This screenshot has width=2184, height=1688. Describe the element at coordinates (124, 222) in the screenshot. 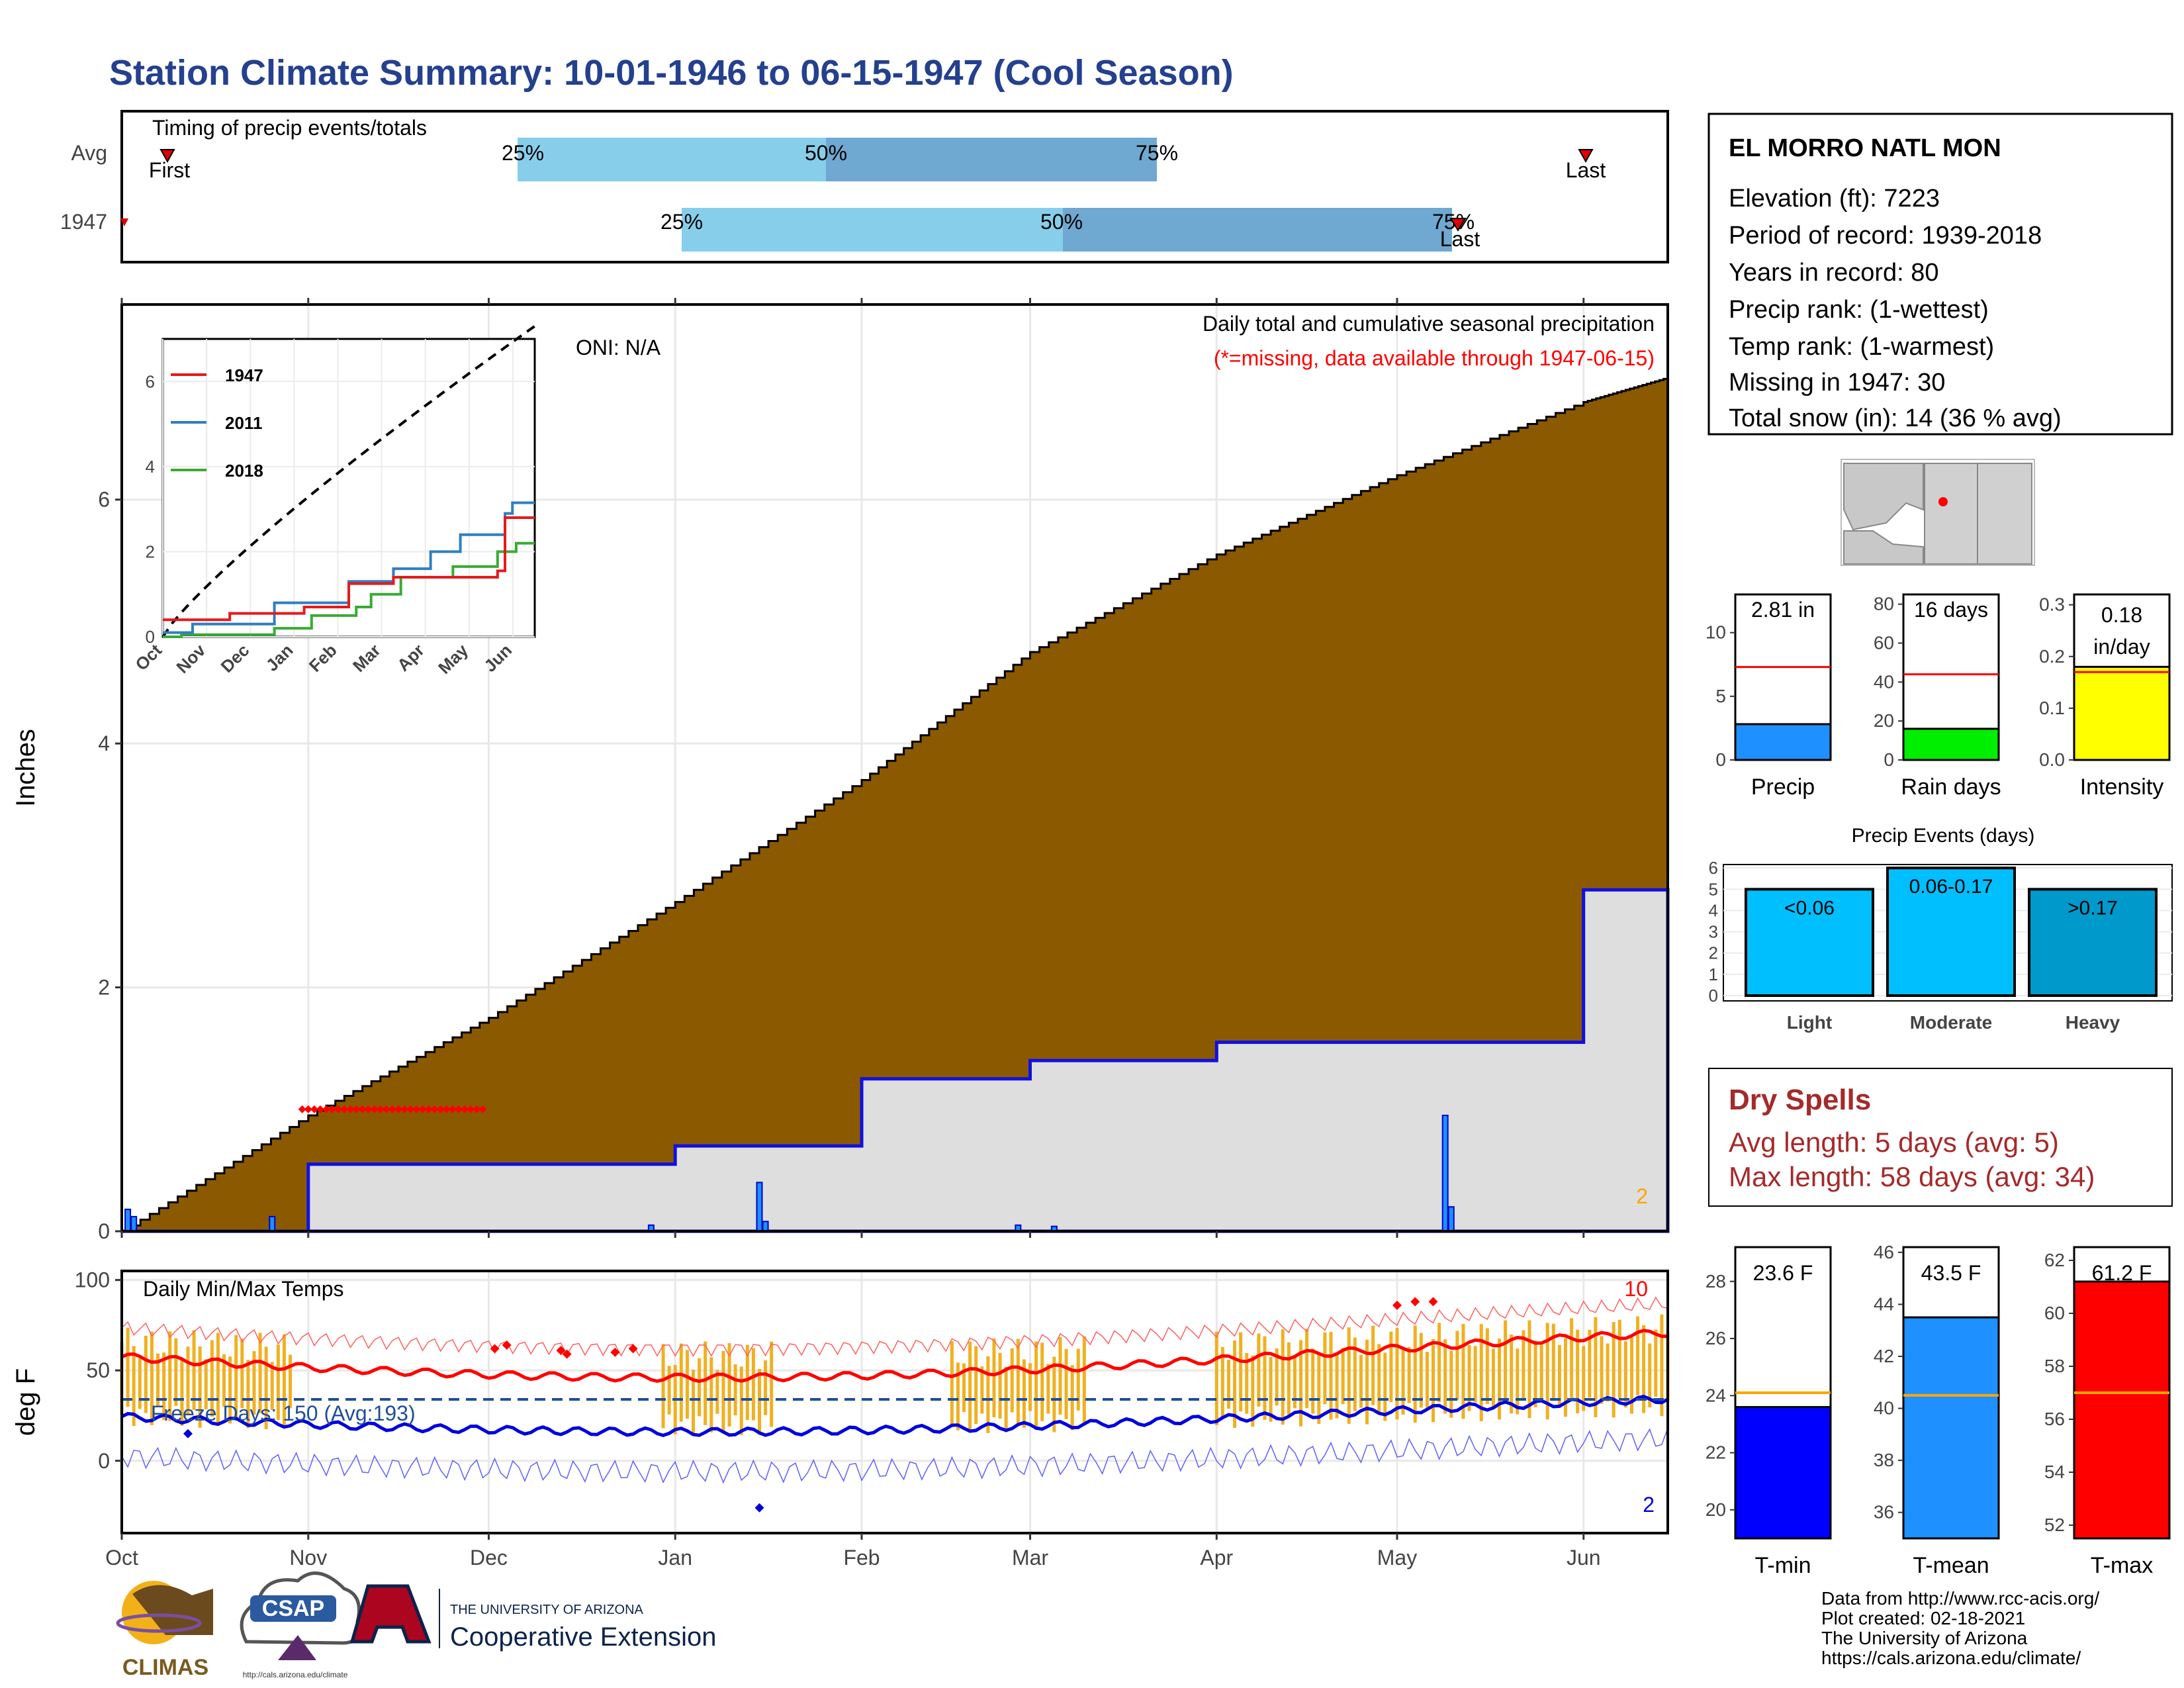

I see `y1947-first-marker` at that location.